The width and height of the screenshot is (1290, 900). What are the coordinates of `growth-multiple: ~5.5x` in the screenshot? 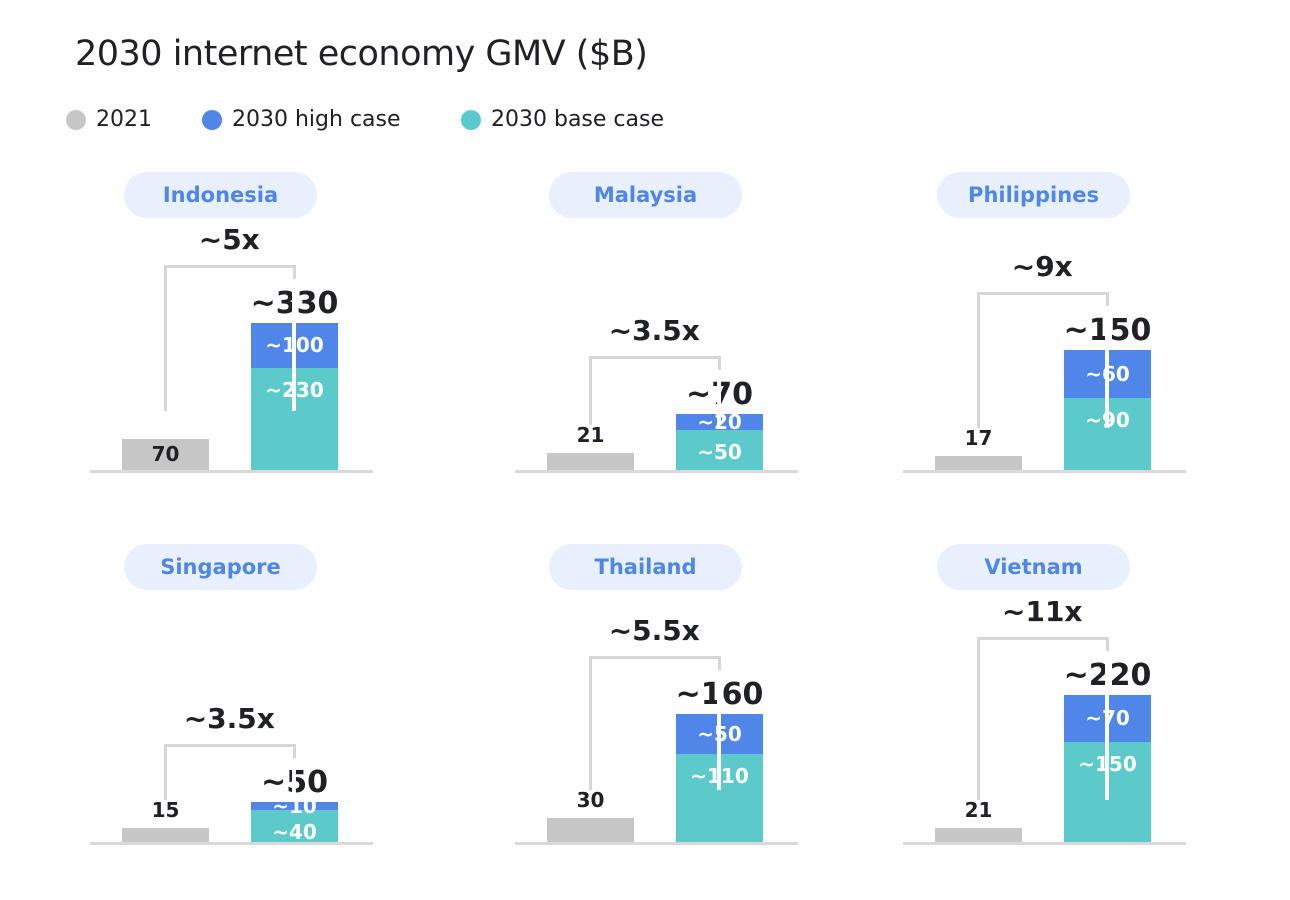 It's located at (654, 630).